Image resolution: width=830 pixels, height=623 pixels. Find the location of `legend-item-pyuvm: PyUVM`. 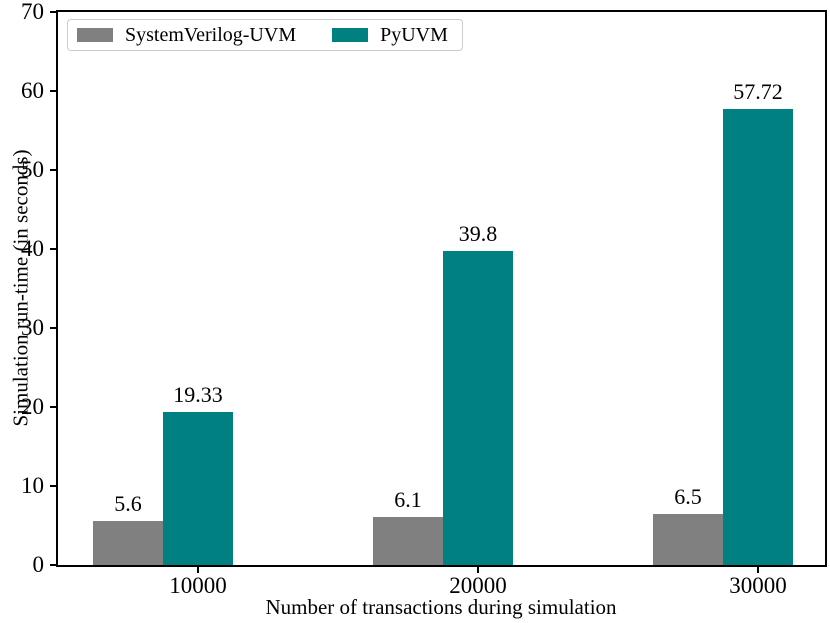

legend-item-pyuvm: PyUVM is located at coordinates (390, 35).